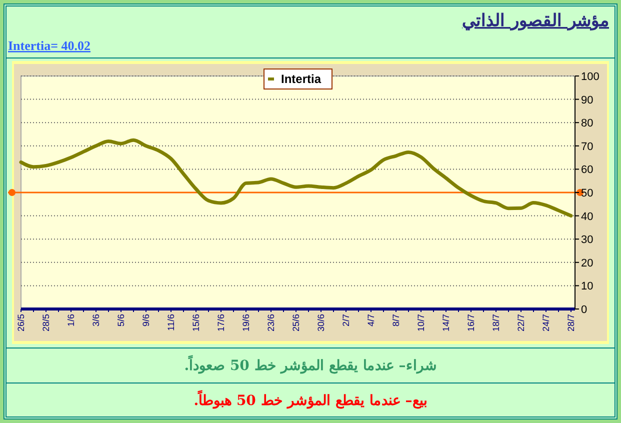  What do you see at coordinates (21, 323) in the screenshot?
I see `x-tick-label: 26/5` at bounding box center [21, 323].